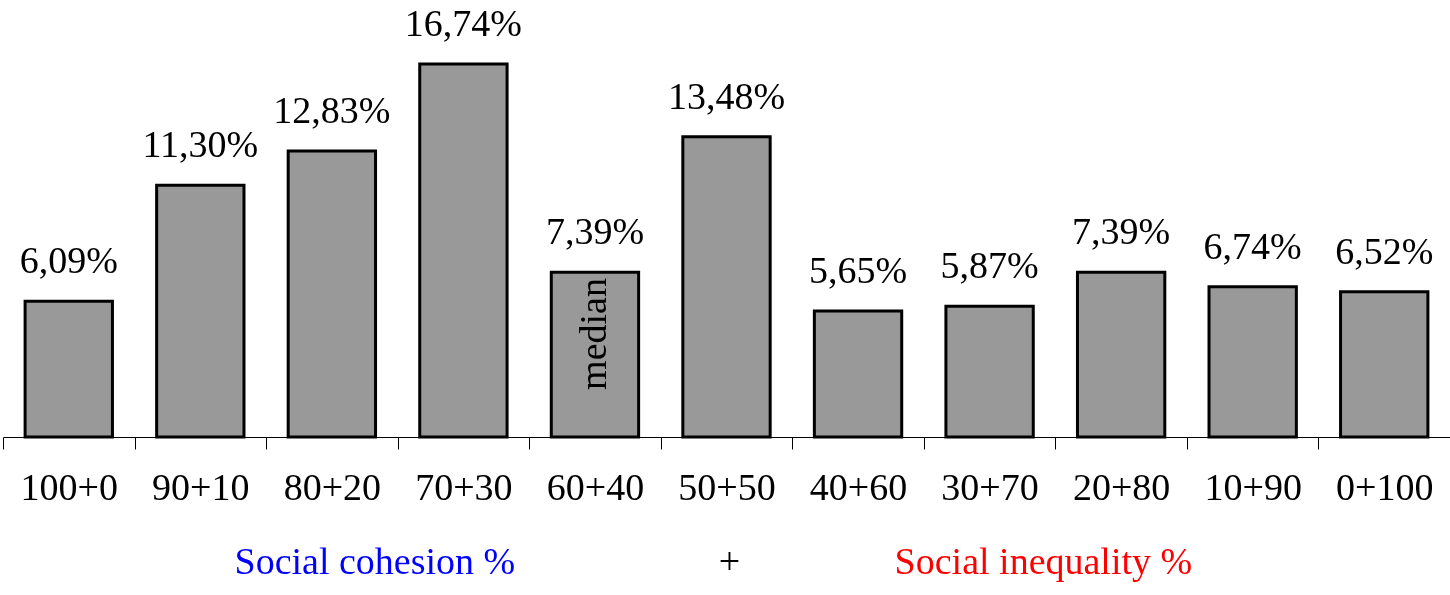 The image size is (1450, 595). Describe the element at coordinates (989, 265) in the screenshot. I see `data-label: 5,87%` at that location.